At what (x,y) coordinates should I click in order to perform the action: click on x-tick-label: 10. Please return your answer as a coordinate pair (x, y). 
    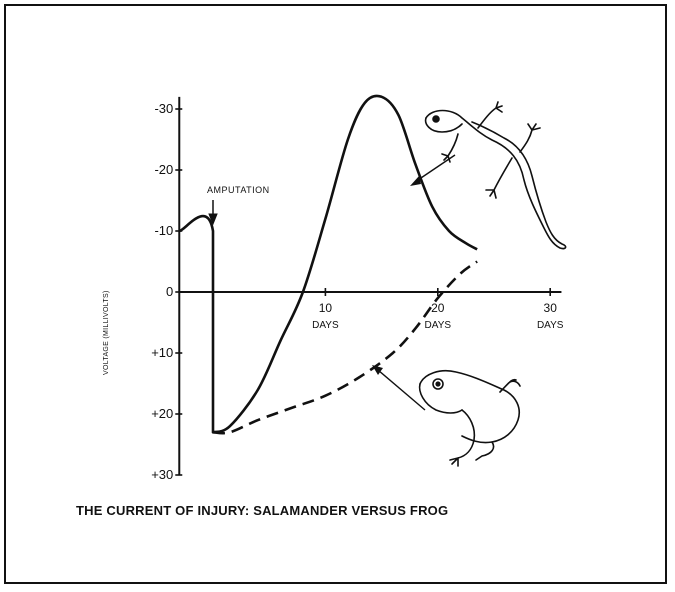
    Looking at the image, I should click on (326, 308).